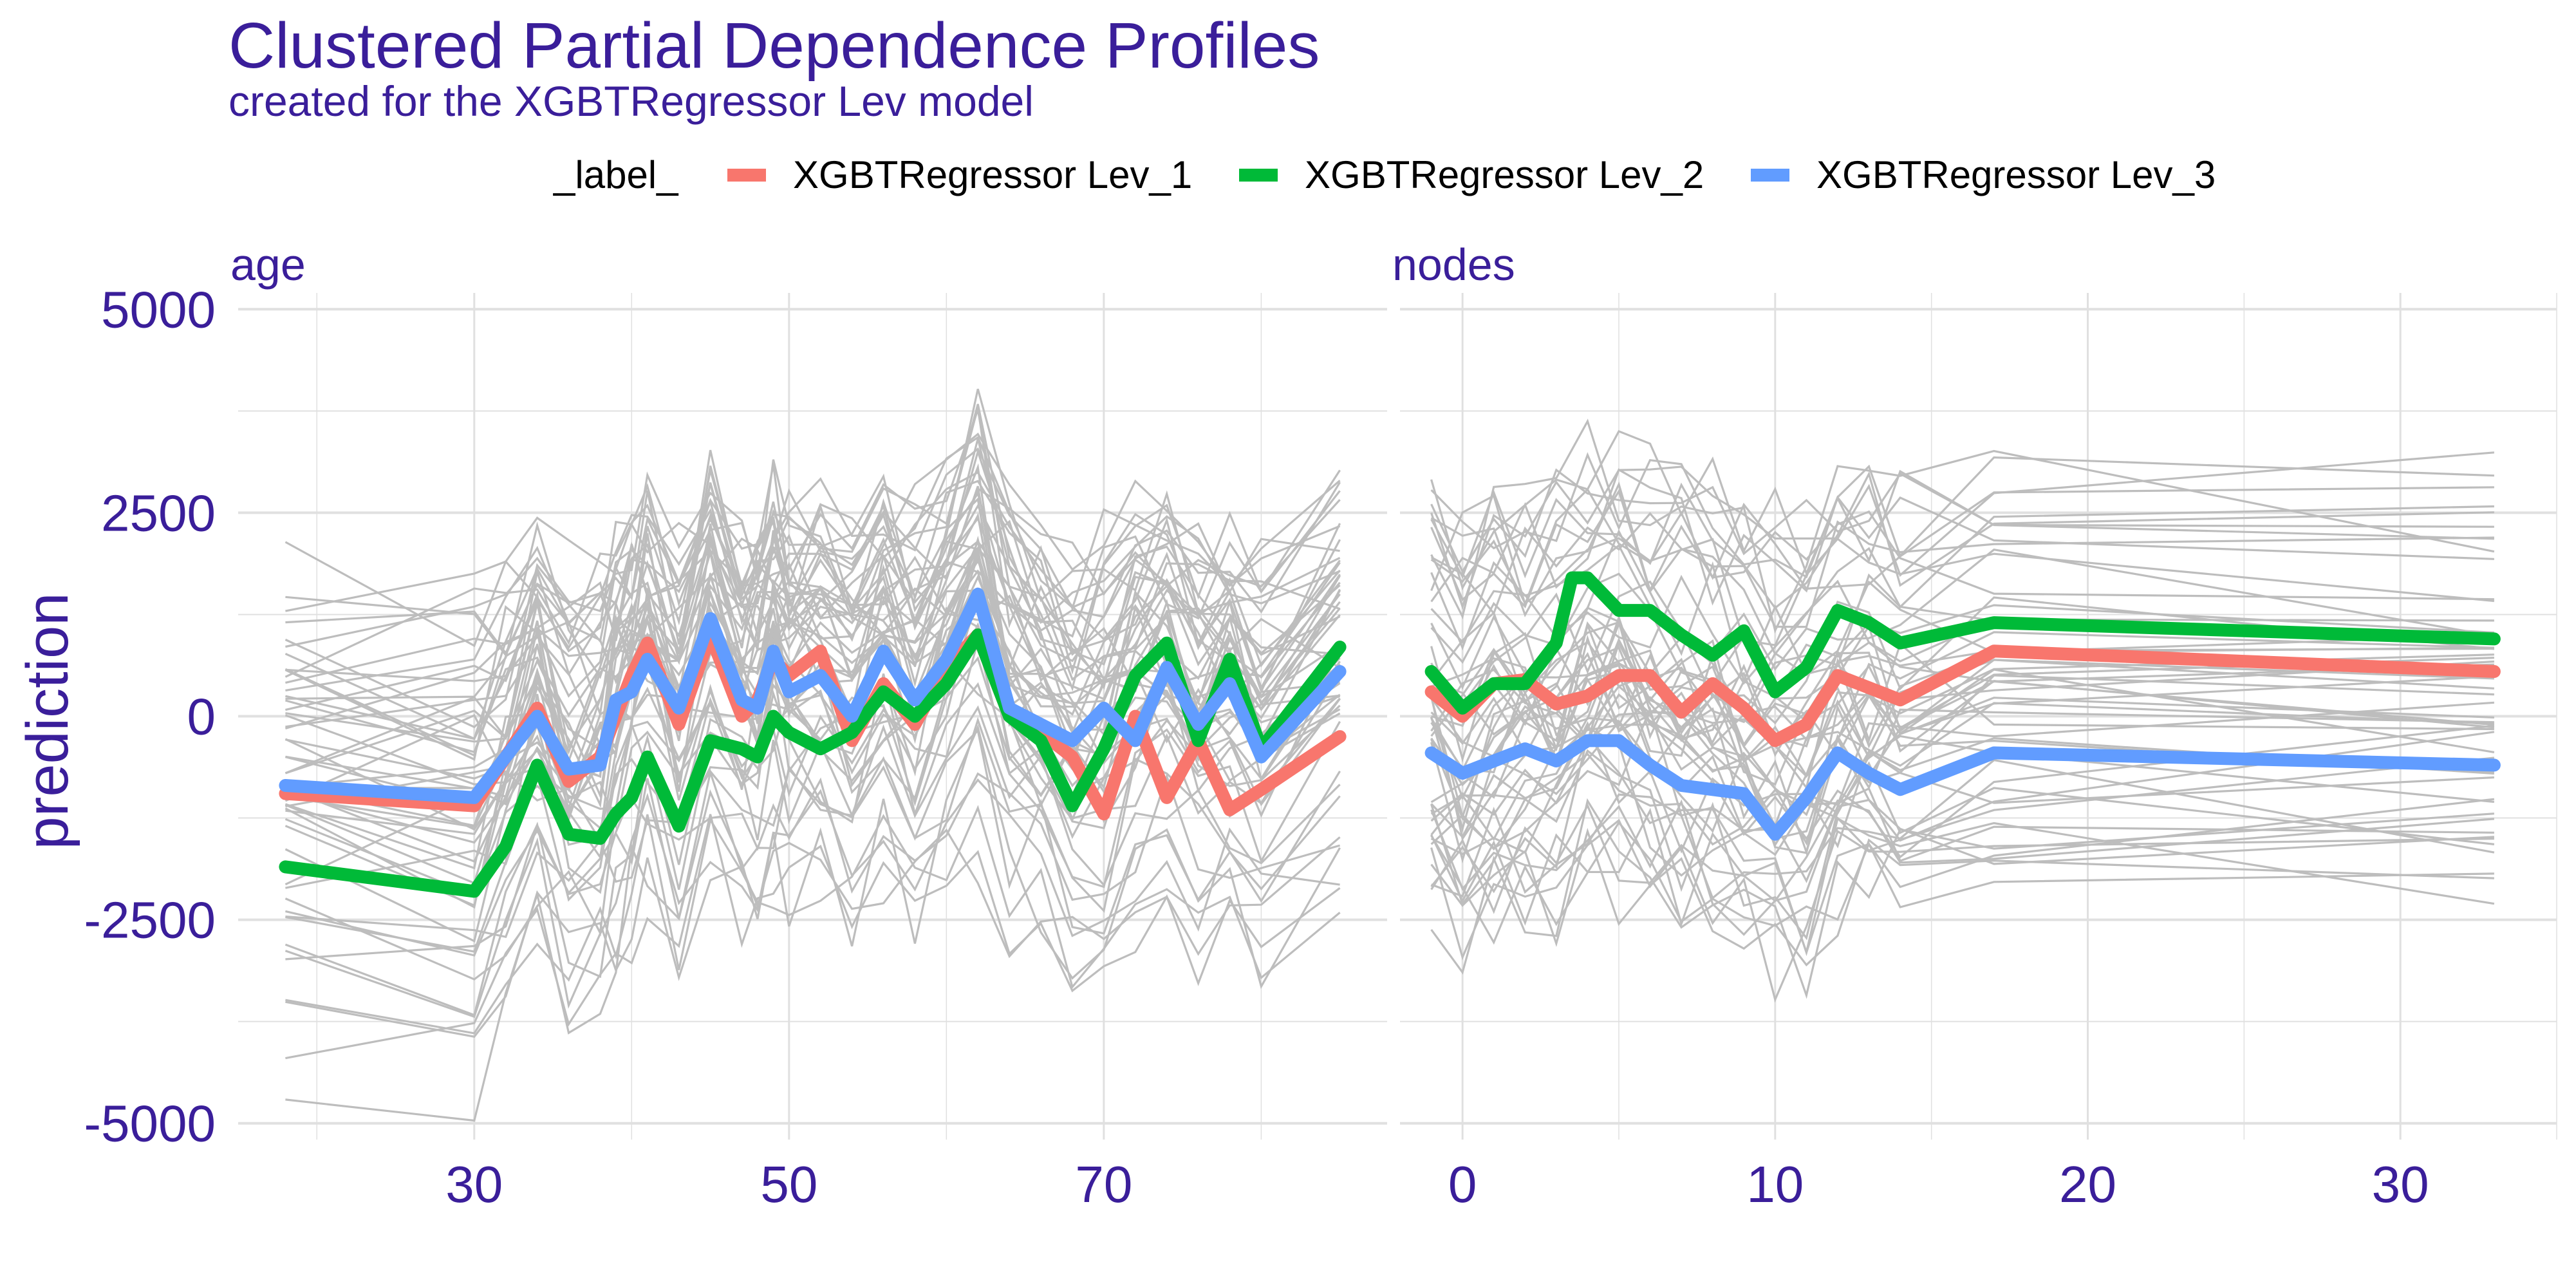  I want to click on y-tick-label: -5000, so click(150, 1123).